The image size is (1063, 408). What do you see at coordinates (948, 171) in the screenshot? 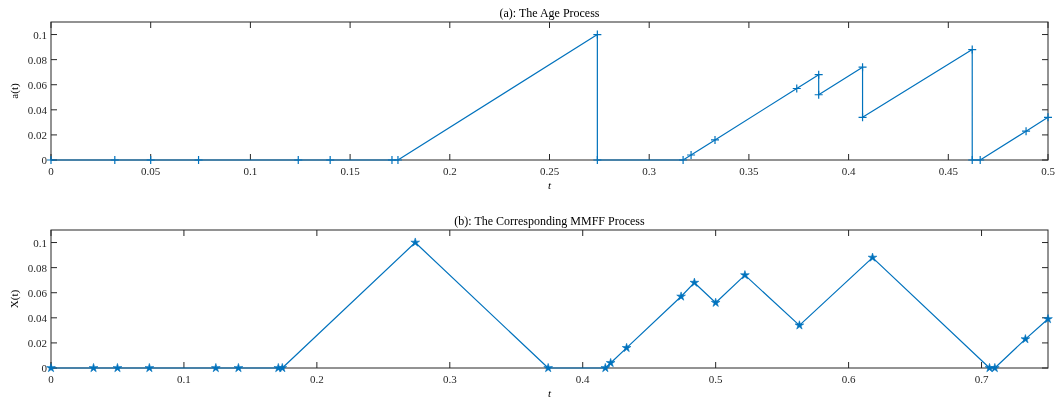
I see `x-tick-label: 0.45` at bounding box center [948, 171].